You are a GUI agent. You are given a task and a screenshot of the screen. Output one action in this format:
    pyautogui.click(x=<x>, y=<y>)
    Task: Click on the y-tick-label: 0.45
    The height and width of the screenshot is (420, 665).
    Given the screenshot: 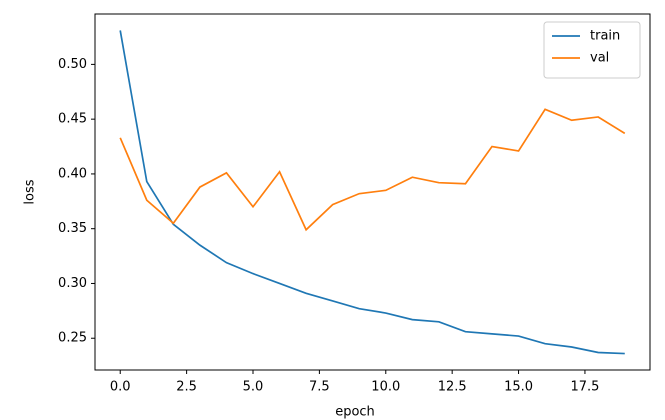 What is the action you would take?
    pyautogui.click(x=72, y=119)
    